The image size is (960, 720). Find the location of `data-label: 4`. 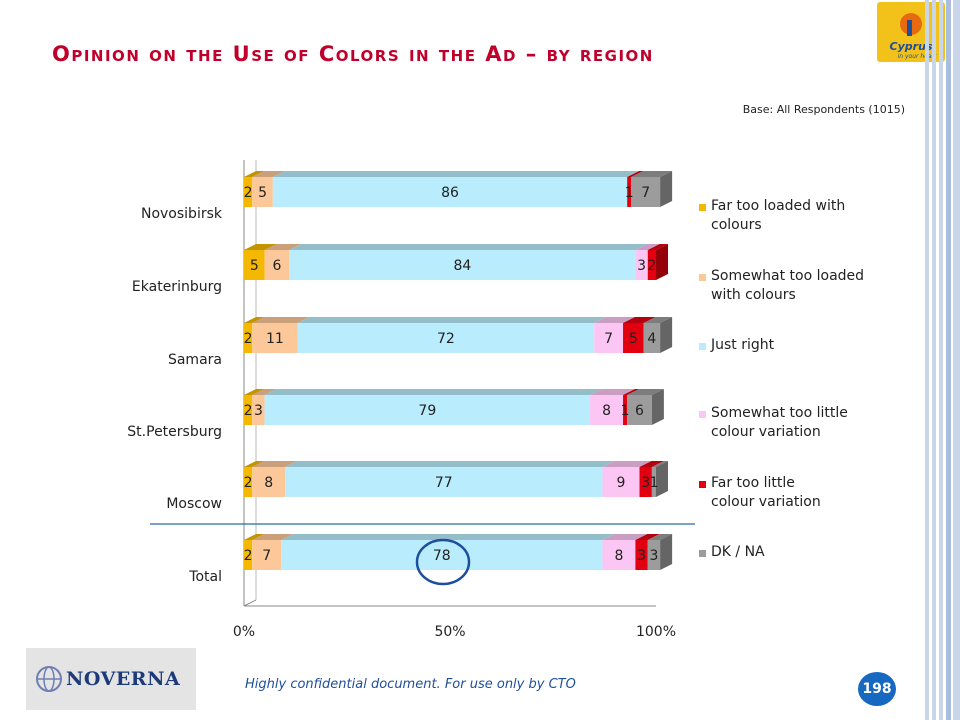

data-label: 4 is located at coordinates (651, 339).